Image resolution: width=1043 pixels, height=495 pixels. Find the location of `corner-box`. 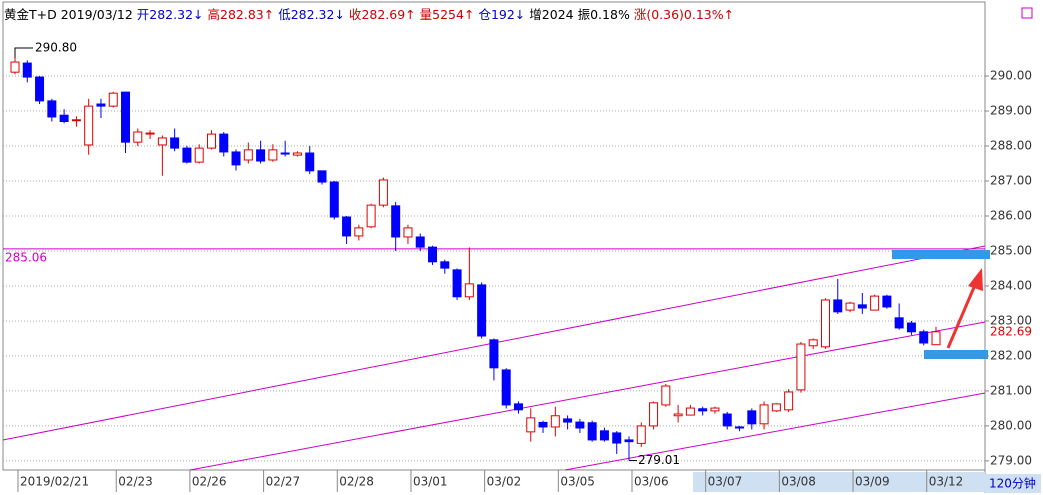

corner-box is located at coordinates (1027, 13).